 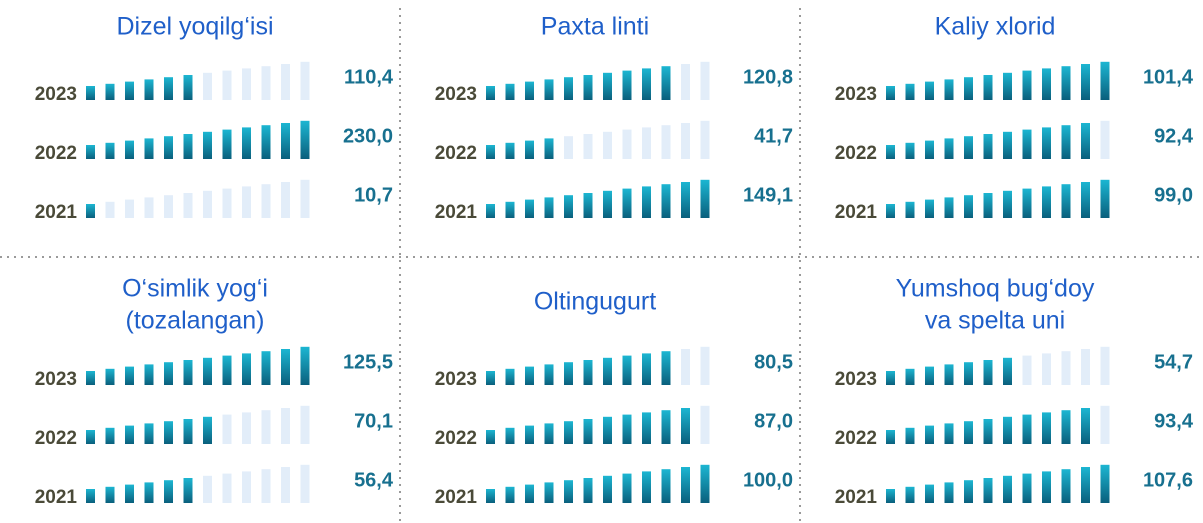 I want to click on value-label: 100,0, so click(x=768, y=480).